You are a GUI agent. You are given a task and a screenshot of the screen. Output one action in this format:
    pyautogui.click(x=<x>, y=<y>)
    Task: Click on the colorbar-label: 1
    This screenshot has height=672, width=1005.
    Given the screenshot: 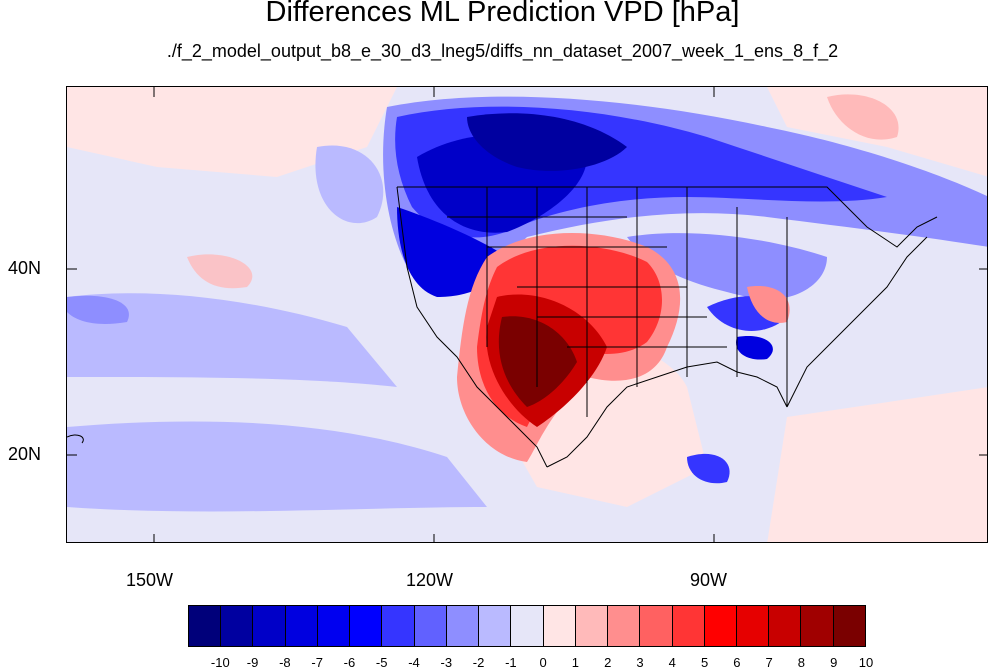 What is the action you would take?
    pyautogui.click(x=575, y=662)
    